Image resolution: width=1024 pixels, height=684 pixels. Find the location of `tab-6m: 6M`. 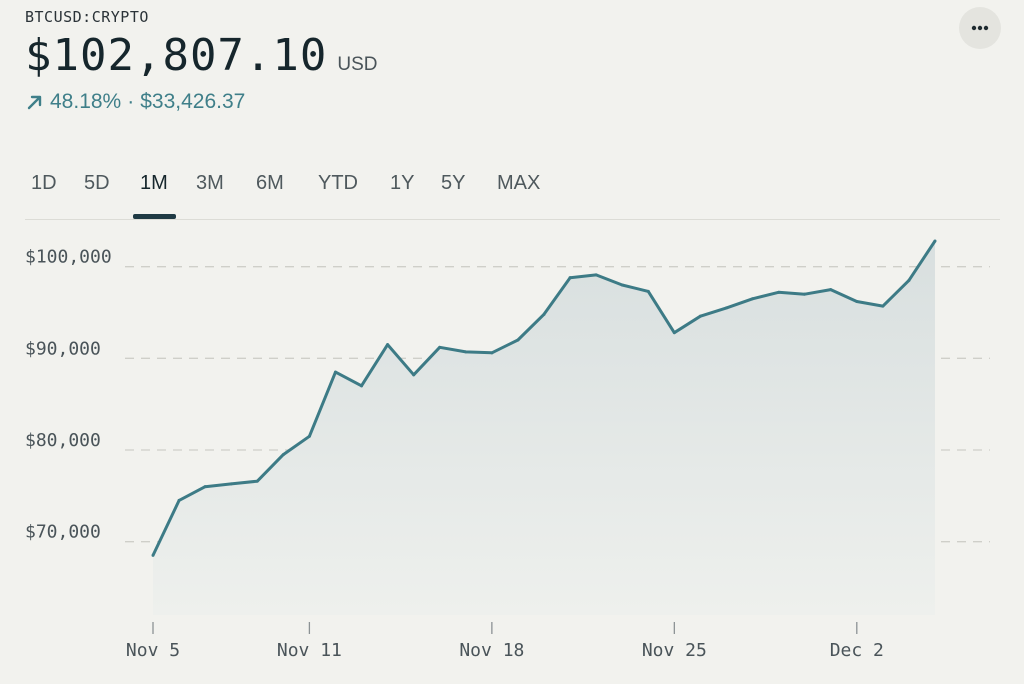

tab-6m: 6M is located at coordinates (270, 183).